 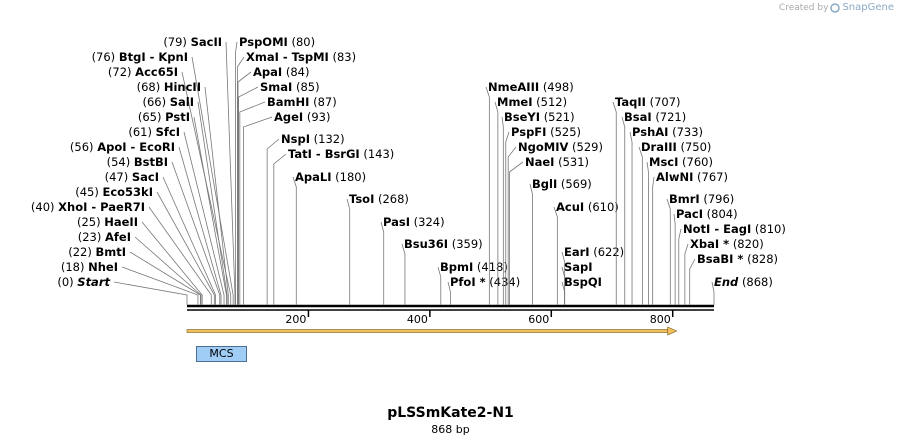 I want to click on leader-line-sali, so click(x=212, y=203).